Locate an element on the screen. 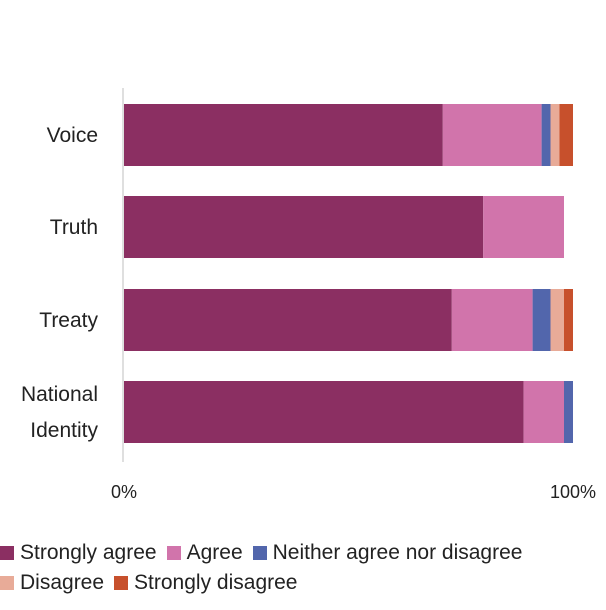 The width and height of the screenshot is (606, 610). legend-item-strongly-disagree: Strongly disagree is located at coordinates (205, 583).